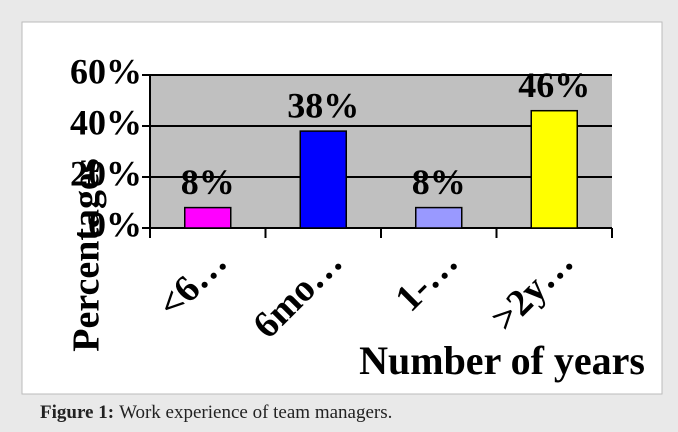 The width and height of the screenshot is (678, 432). Describe the element at coordinates (87, 254) in the screenshot. I see `y-axis-title: Percentages` at that location.